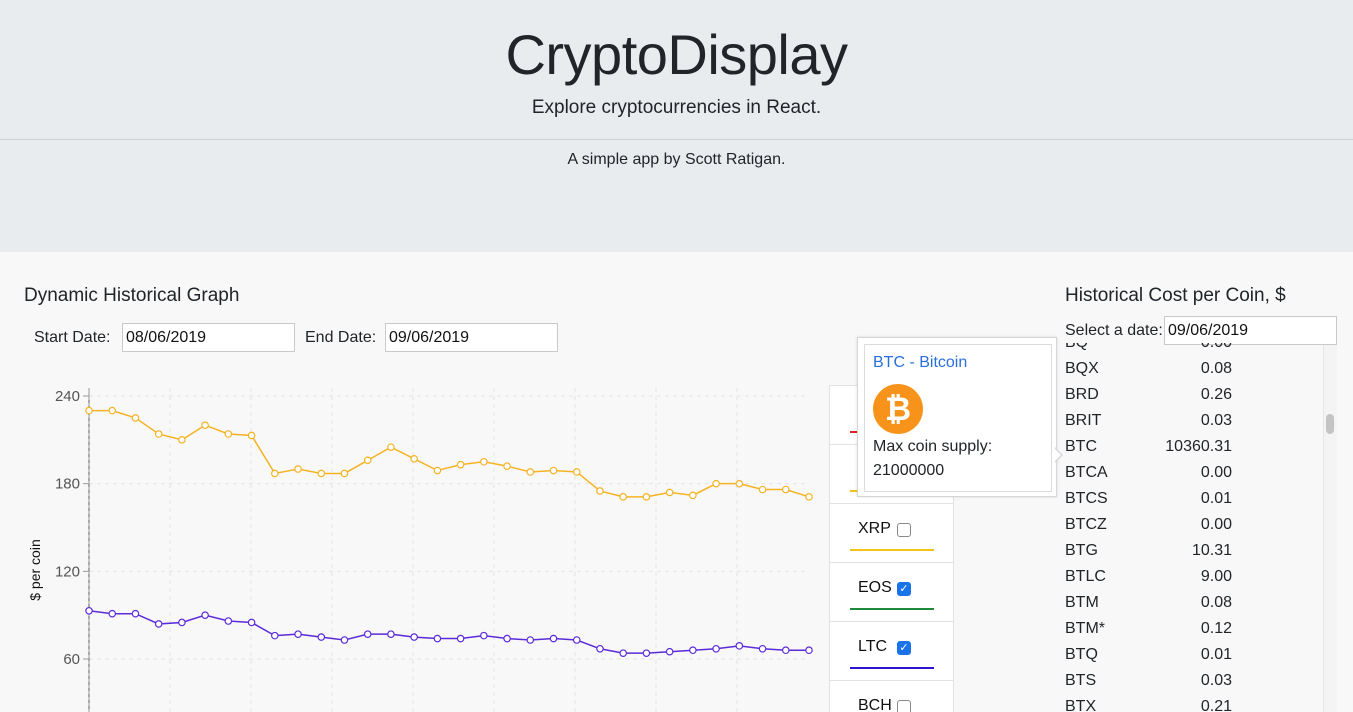  What do you see at coordinates (208, 337) in the screenshot?
I see `start-date-input` at bounding box center [208, 337].